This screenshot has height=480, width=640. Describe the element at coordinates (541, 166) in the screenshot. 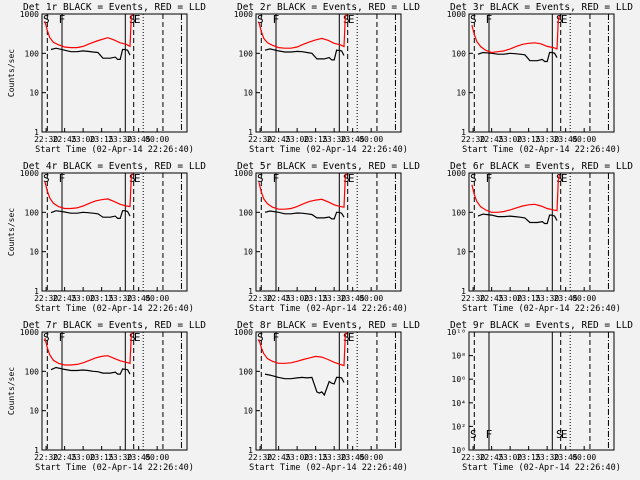

I see `panel-title: Det 6r BLACK = Events, RED = LLD` at that location.